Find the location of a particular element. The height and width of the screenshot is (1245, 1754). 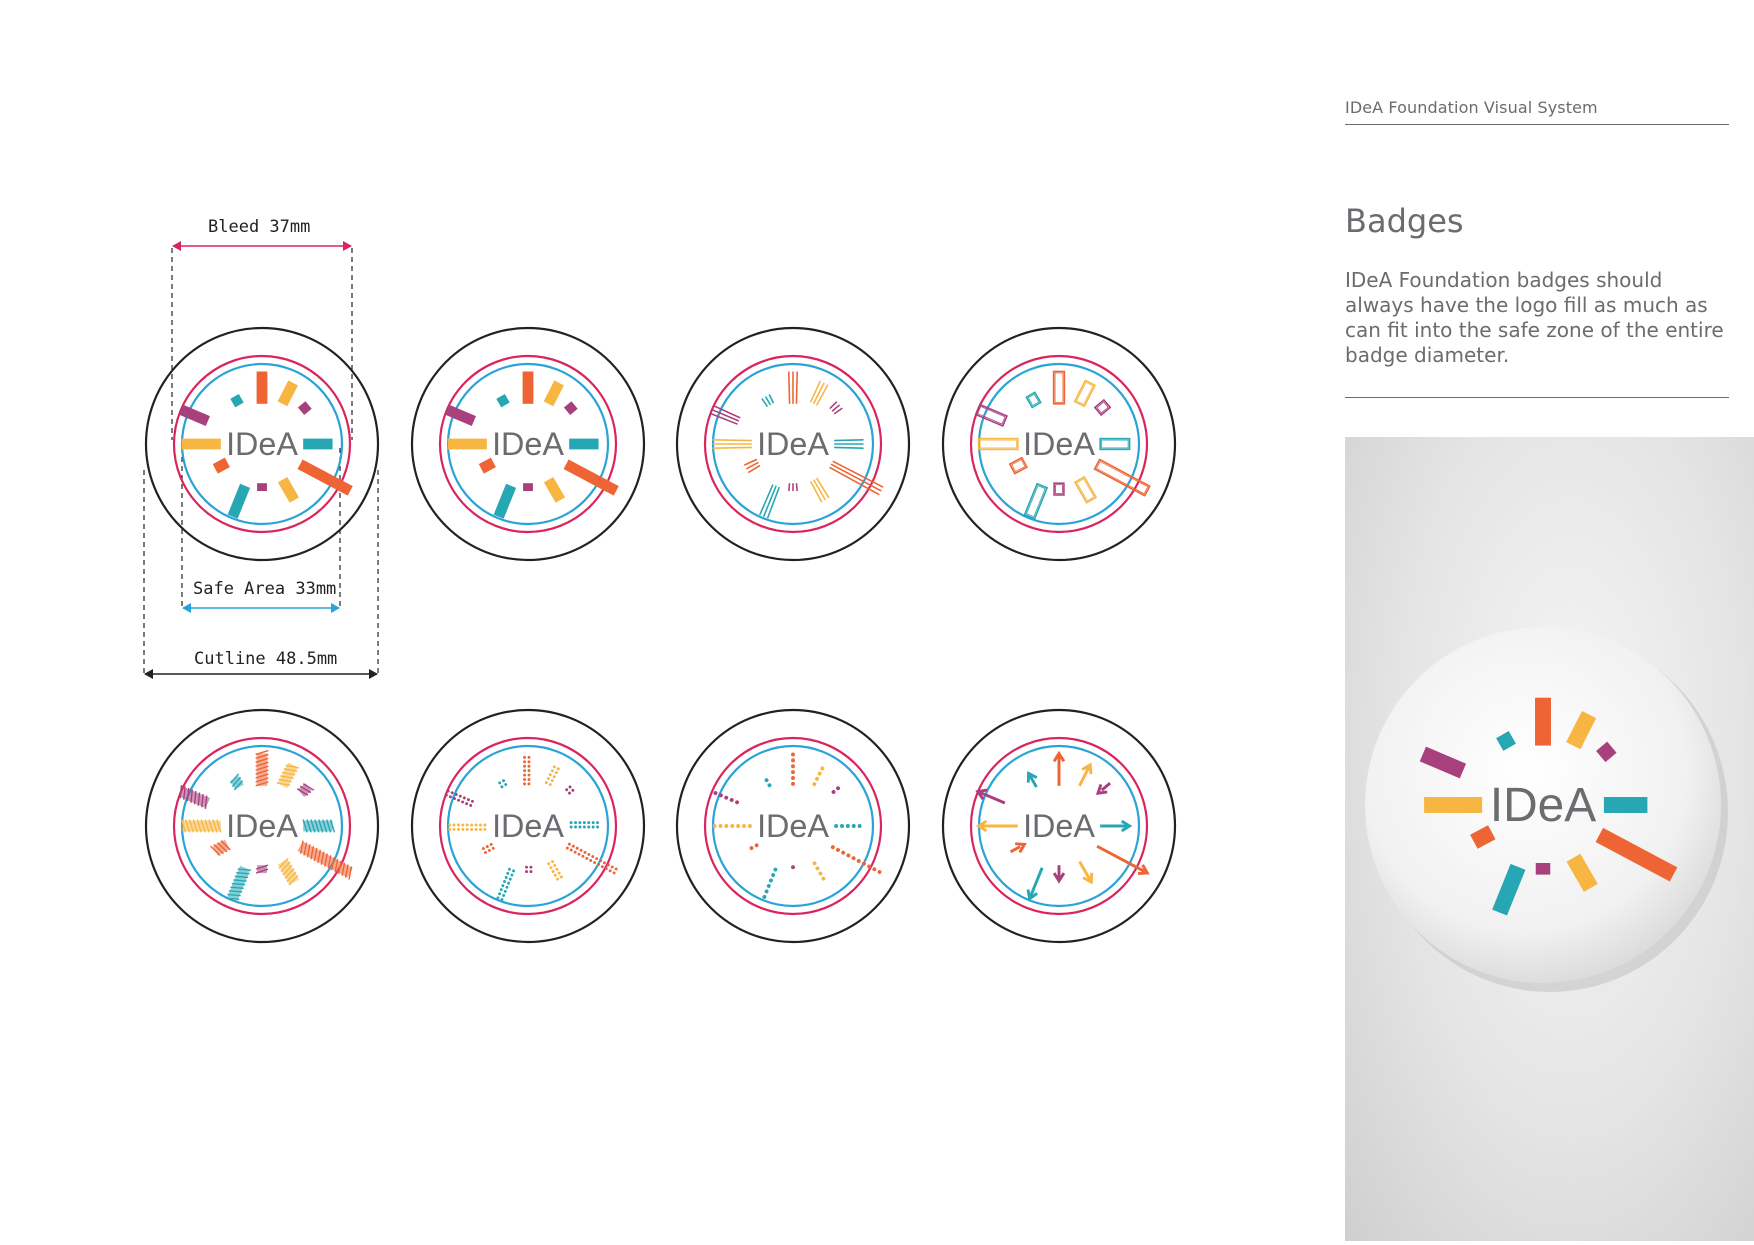

dimension-guides is located at coordinates (261, 460).